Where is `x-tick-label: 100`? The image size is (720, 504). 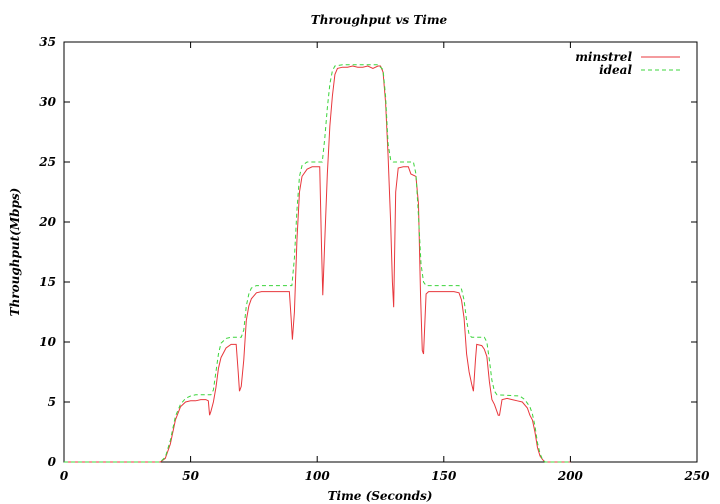
x-tick-label: 100 is located at coordinates (318, 476).